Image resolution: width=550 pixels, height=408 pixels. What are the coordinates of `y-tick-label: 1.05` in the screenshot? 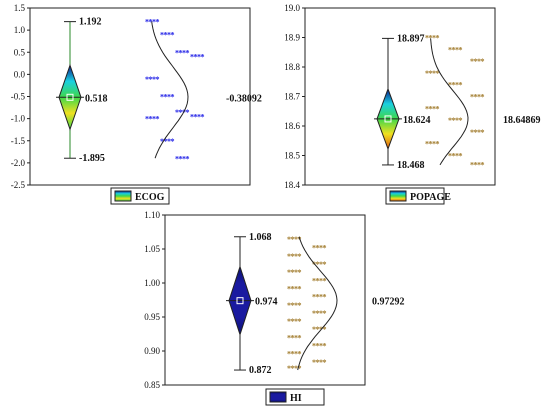 It's located at (152, 249).